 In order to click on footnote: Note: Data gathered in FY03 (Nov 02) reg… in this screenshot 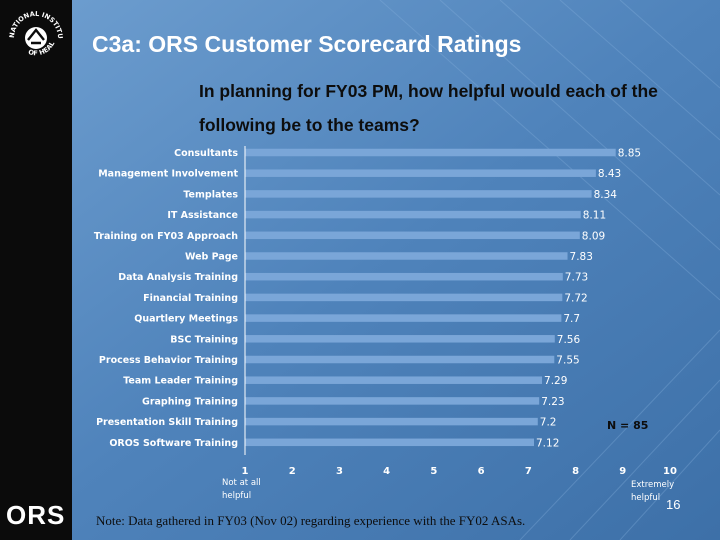, I will do `click(311, 520)`.